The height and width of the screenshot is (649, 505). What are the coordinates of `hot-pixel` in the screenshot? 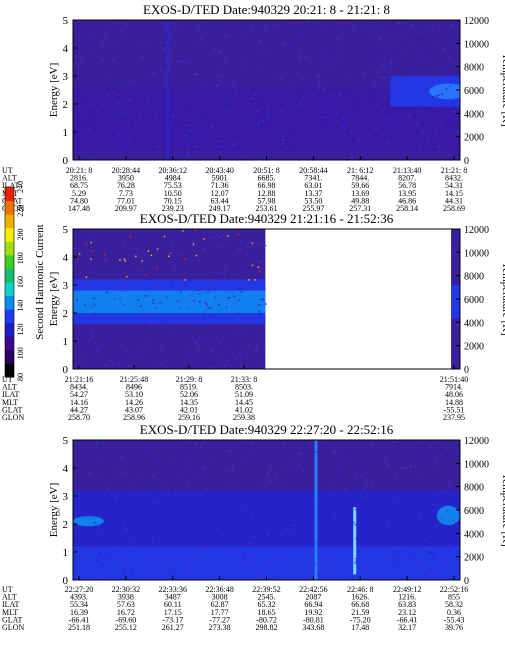 It's located at (252, 265).